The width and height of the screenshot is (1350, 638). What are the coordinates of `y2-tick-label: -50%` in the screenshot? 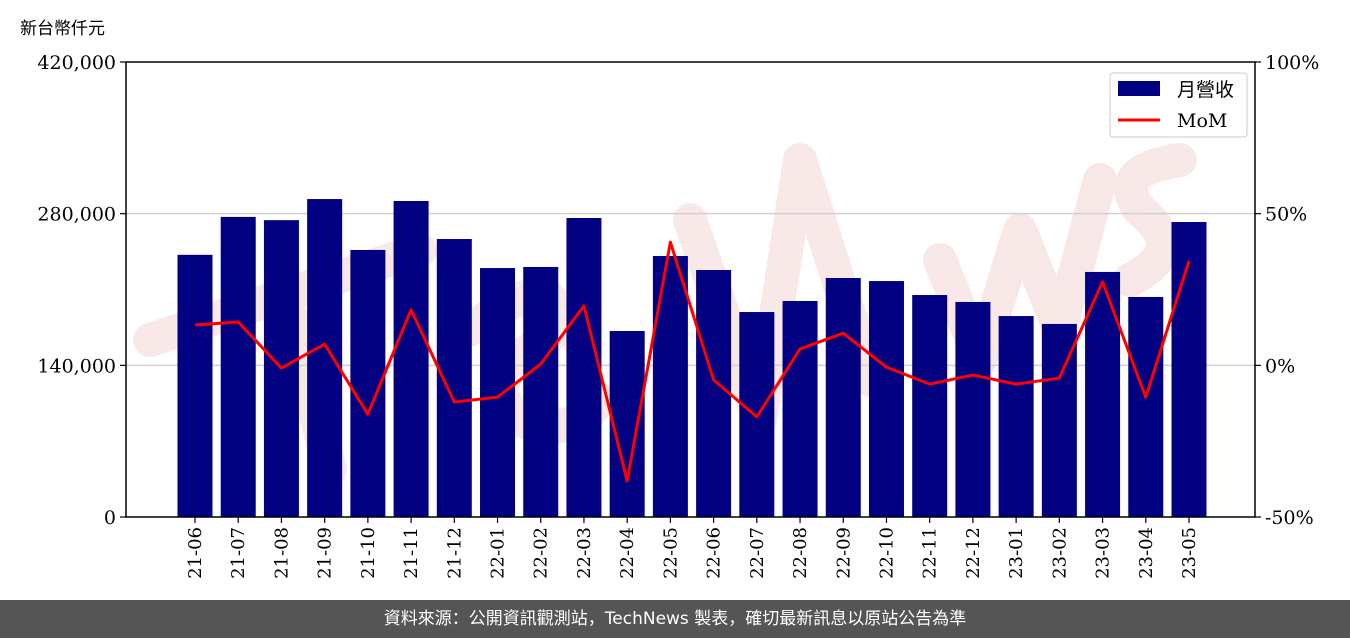 It's located at (1289, 518).